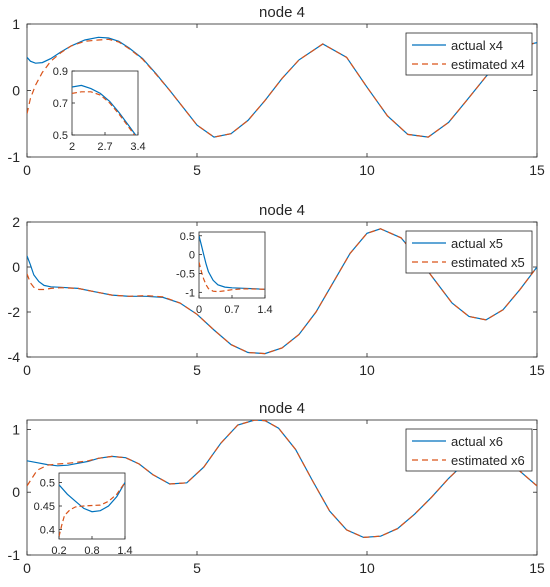 The image size is (550, 587). Describe the element at coordinates (199, 310) in the screenshot. I see `inset-x-tick-label: 0` at that location.